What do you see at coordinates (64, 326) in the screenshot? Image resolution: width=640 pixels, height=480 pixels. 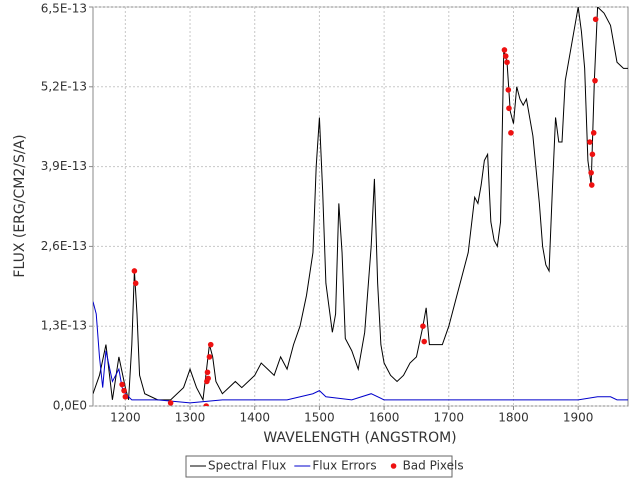 I see `y-tick-label: 1,3E-13` at bounding box center [64, 326].